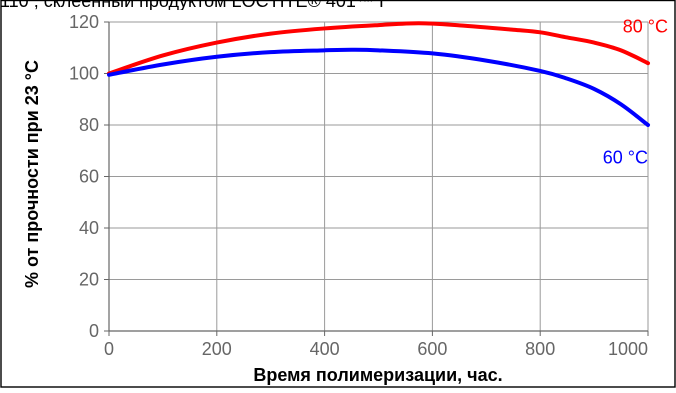 This screenshot has width=676, height=393. Describe the element at coordinates (377, 375) in the screenshot. I see `x-axis-label: Время полимеризации, час.` at that location.